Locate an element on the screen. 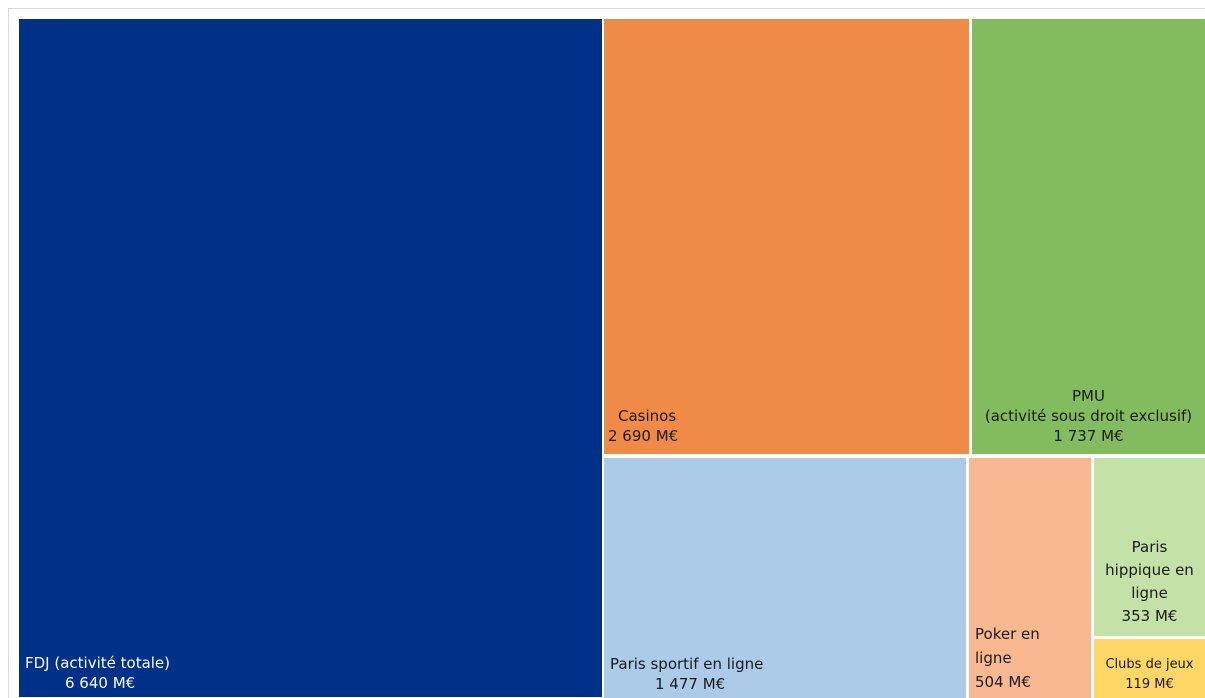 Image resolution: width=1205 pixels, height=698 pixels. tile-sportif-value: 1 477 M€ is located at coordinates (690, 684).